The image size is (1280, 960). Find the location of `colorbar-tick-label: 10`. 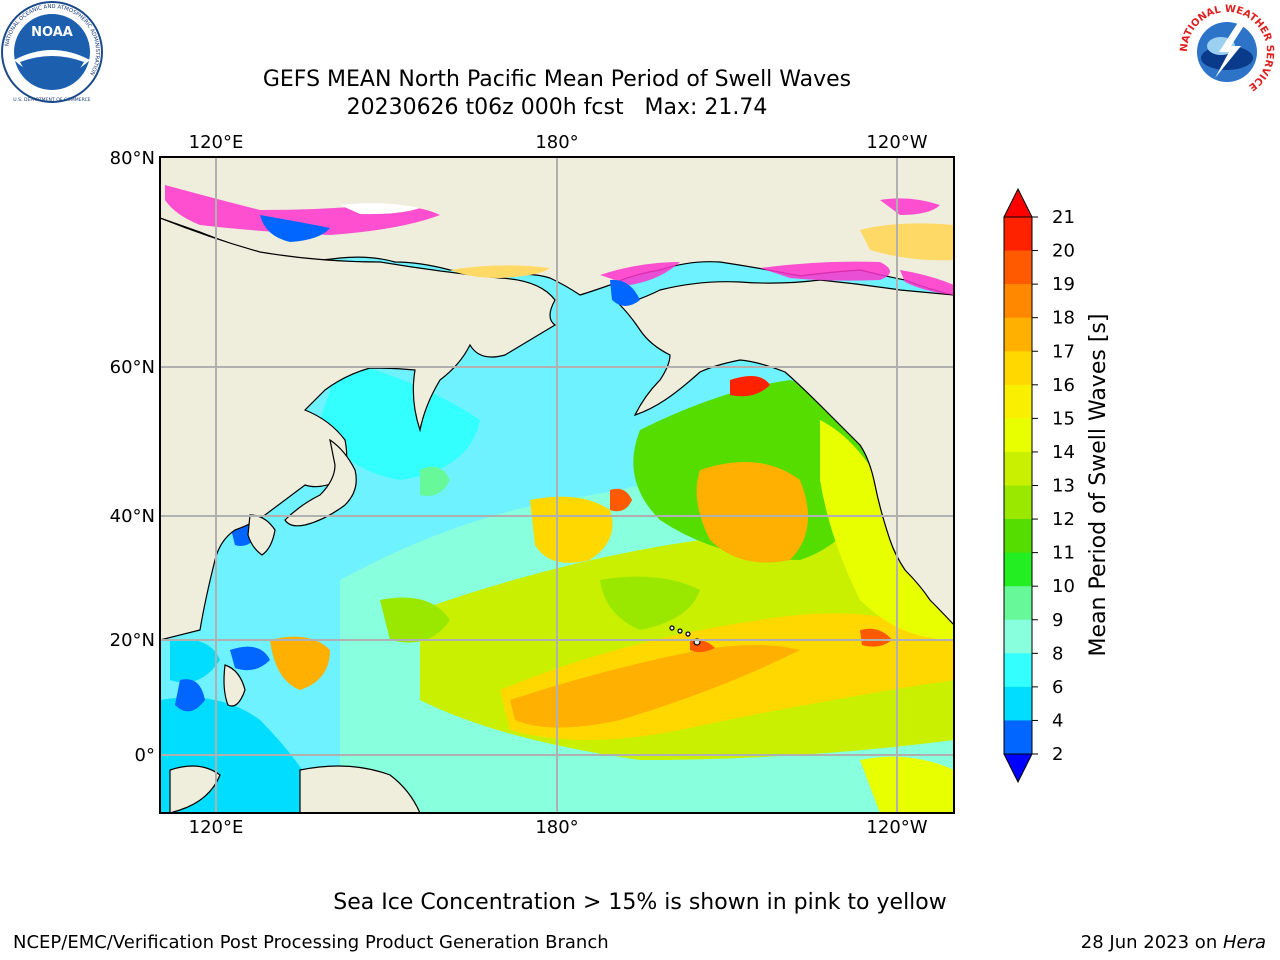

colorbar-tick-label: 10 is located at coordinates (1063, 586).